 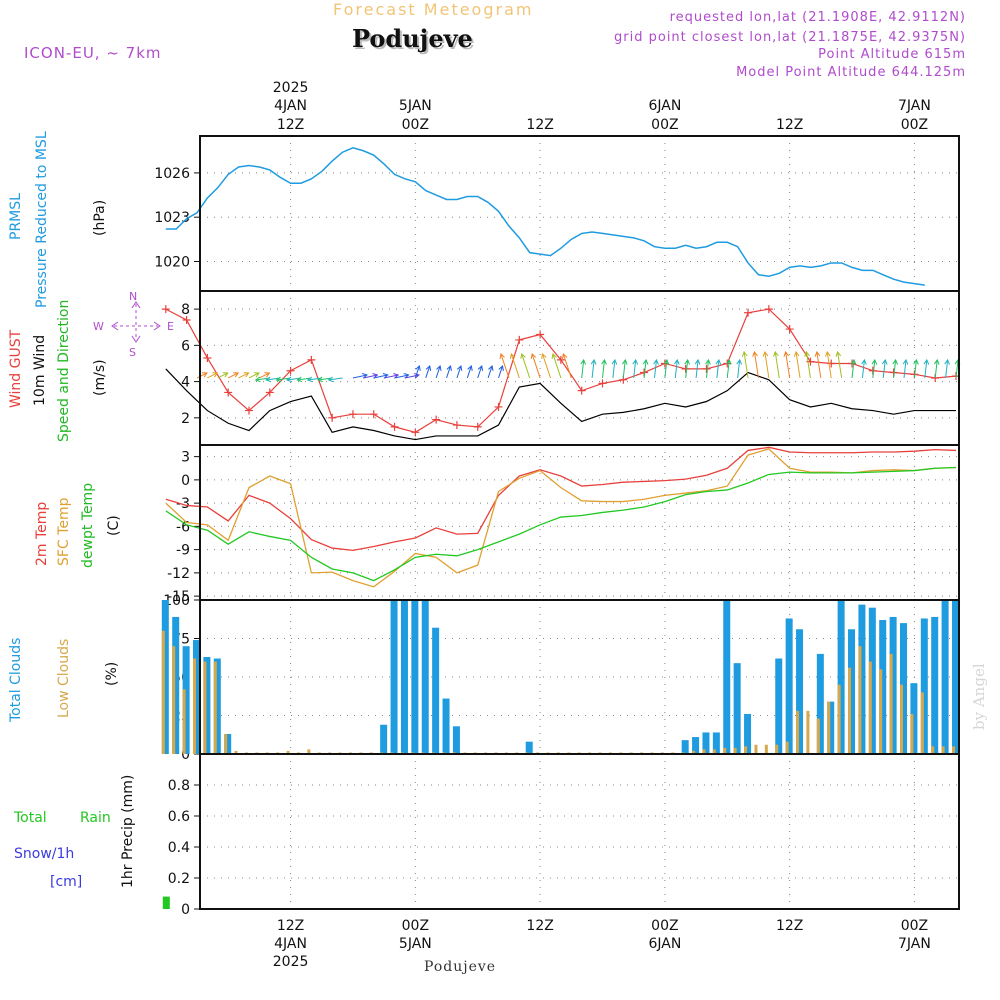 I want to click on top-time-label: 00Z, so click(x=664, y=125).